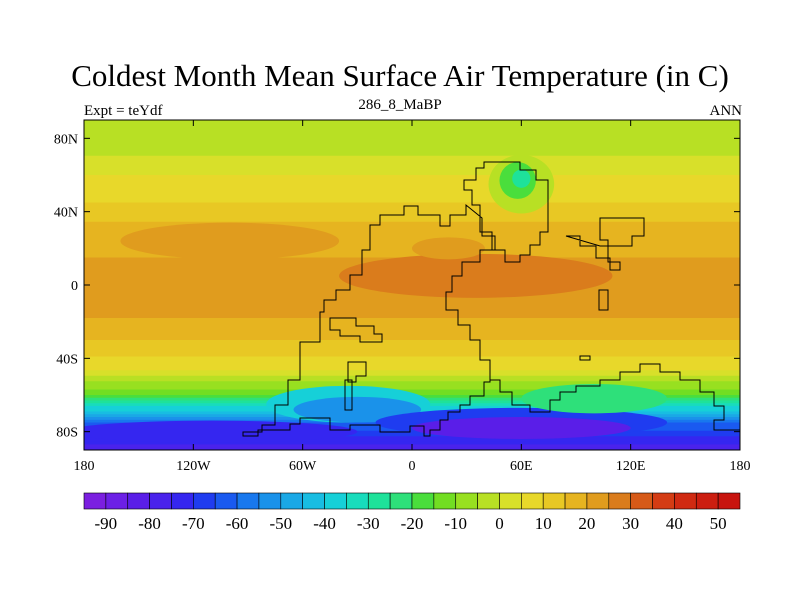 This screenshot has width=800, height=600. What do you see at coordinates (67, 359) in the screenshot?
I see `y-tick-label: 40S` at bounding box center [67, 359].